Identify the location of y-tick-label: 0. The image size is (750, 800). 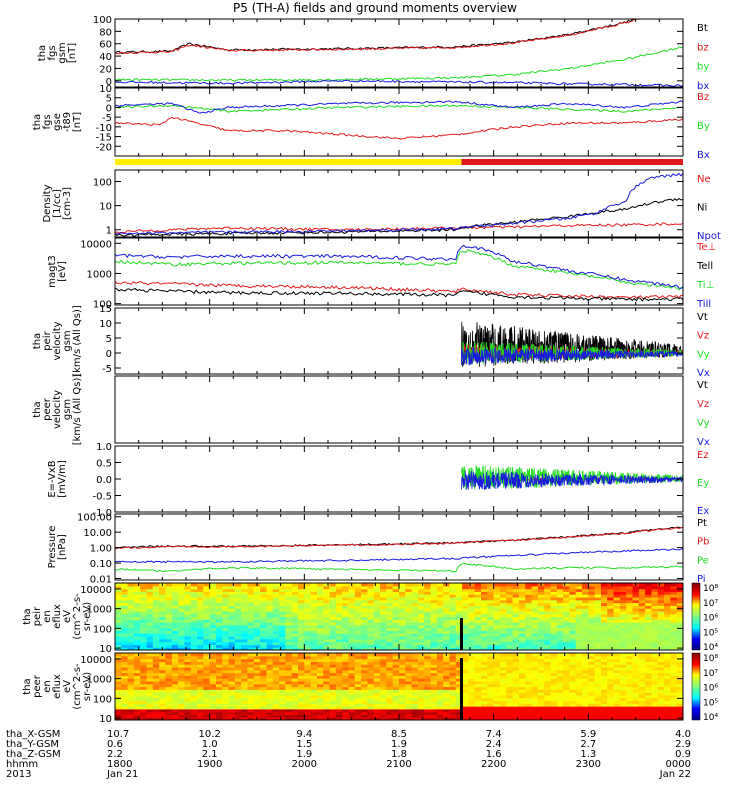
(109, 354).